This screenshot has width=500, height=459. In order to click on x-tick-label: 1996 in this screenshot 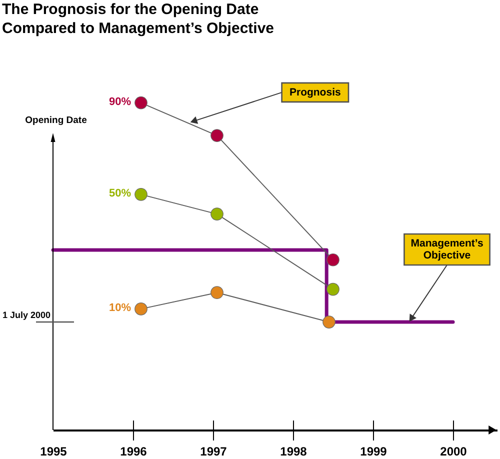, I will do `click(134, 451)`.